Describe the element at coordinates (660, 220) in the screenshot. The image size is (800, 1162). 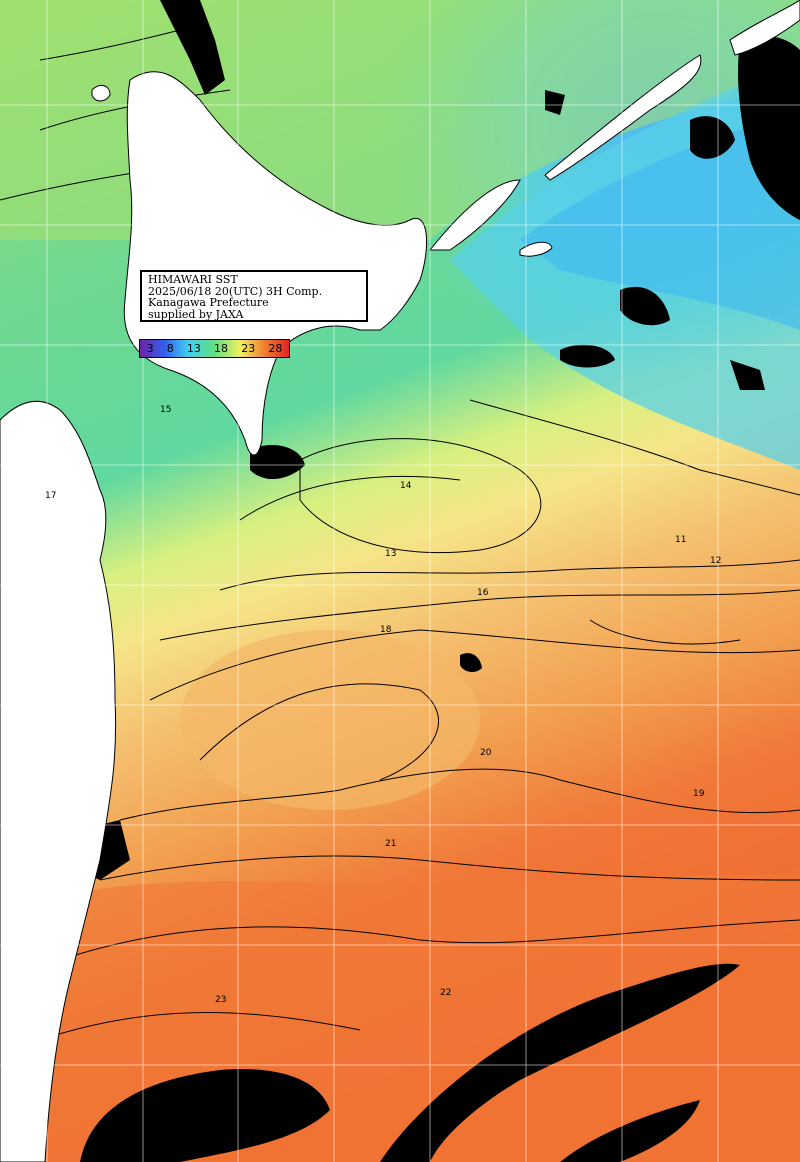
I see `cold-core` at that location.